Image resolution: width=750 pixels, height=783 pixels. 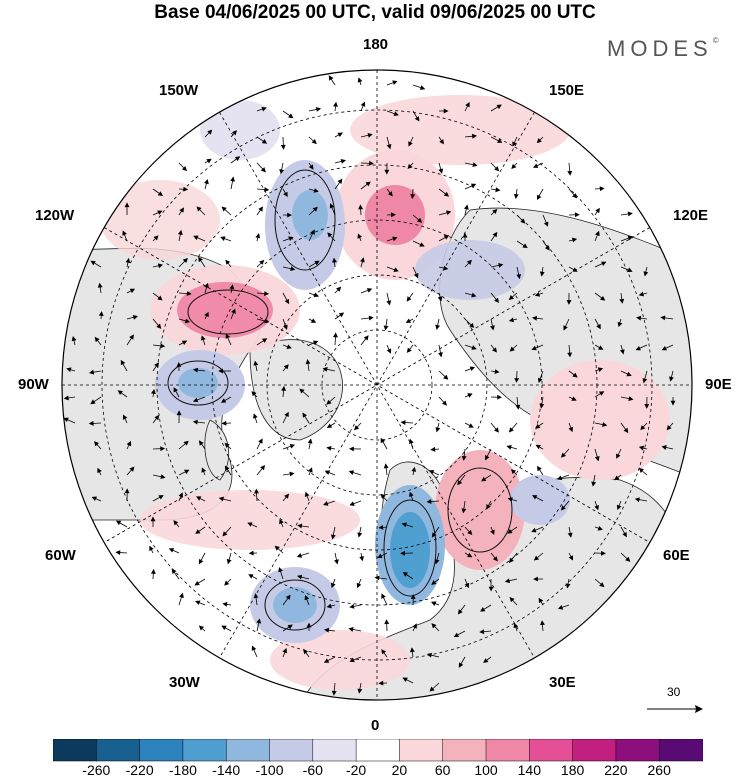 What do you see at coordinates (340, 660) in the screenshot?
I see `positive-anomaly-europe` at bounding box center [340, 660].